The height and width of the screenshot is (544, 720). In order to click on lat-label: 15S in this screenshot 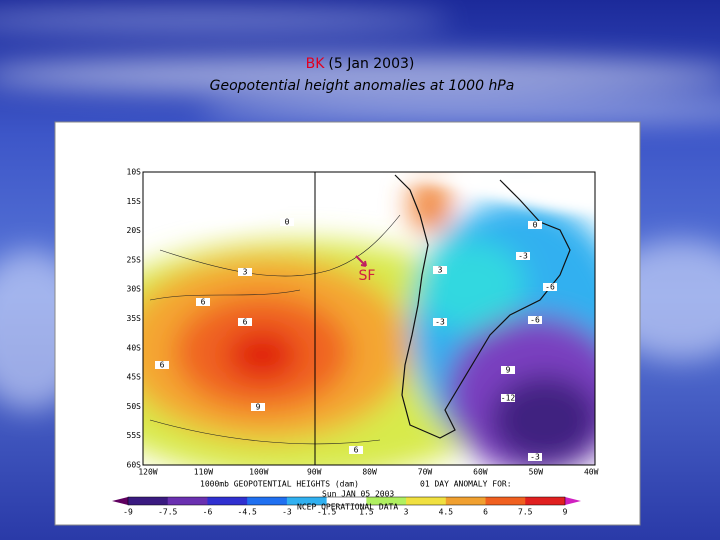, I will do `click(134, 201)`.